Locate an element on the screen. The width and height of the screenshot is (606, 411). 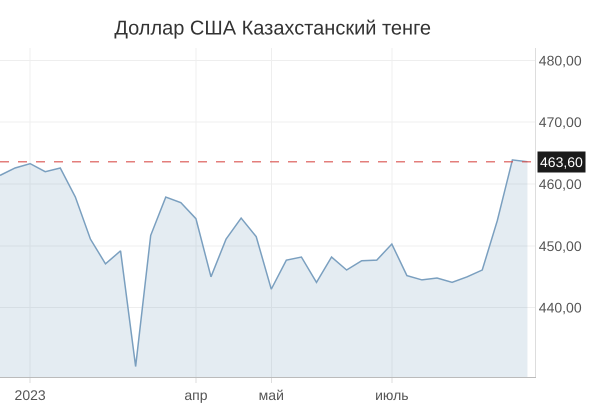
y-tick-label: 450,00 is located at coordinates (560, 246).